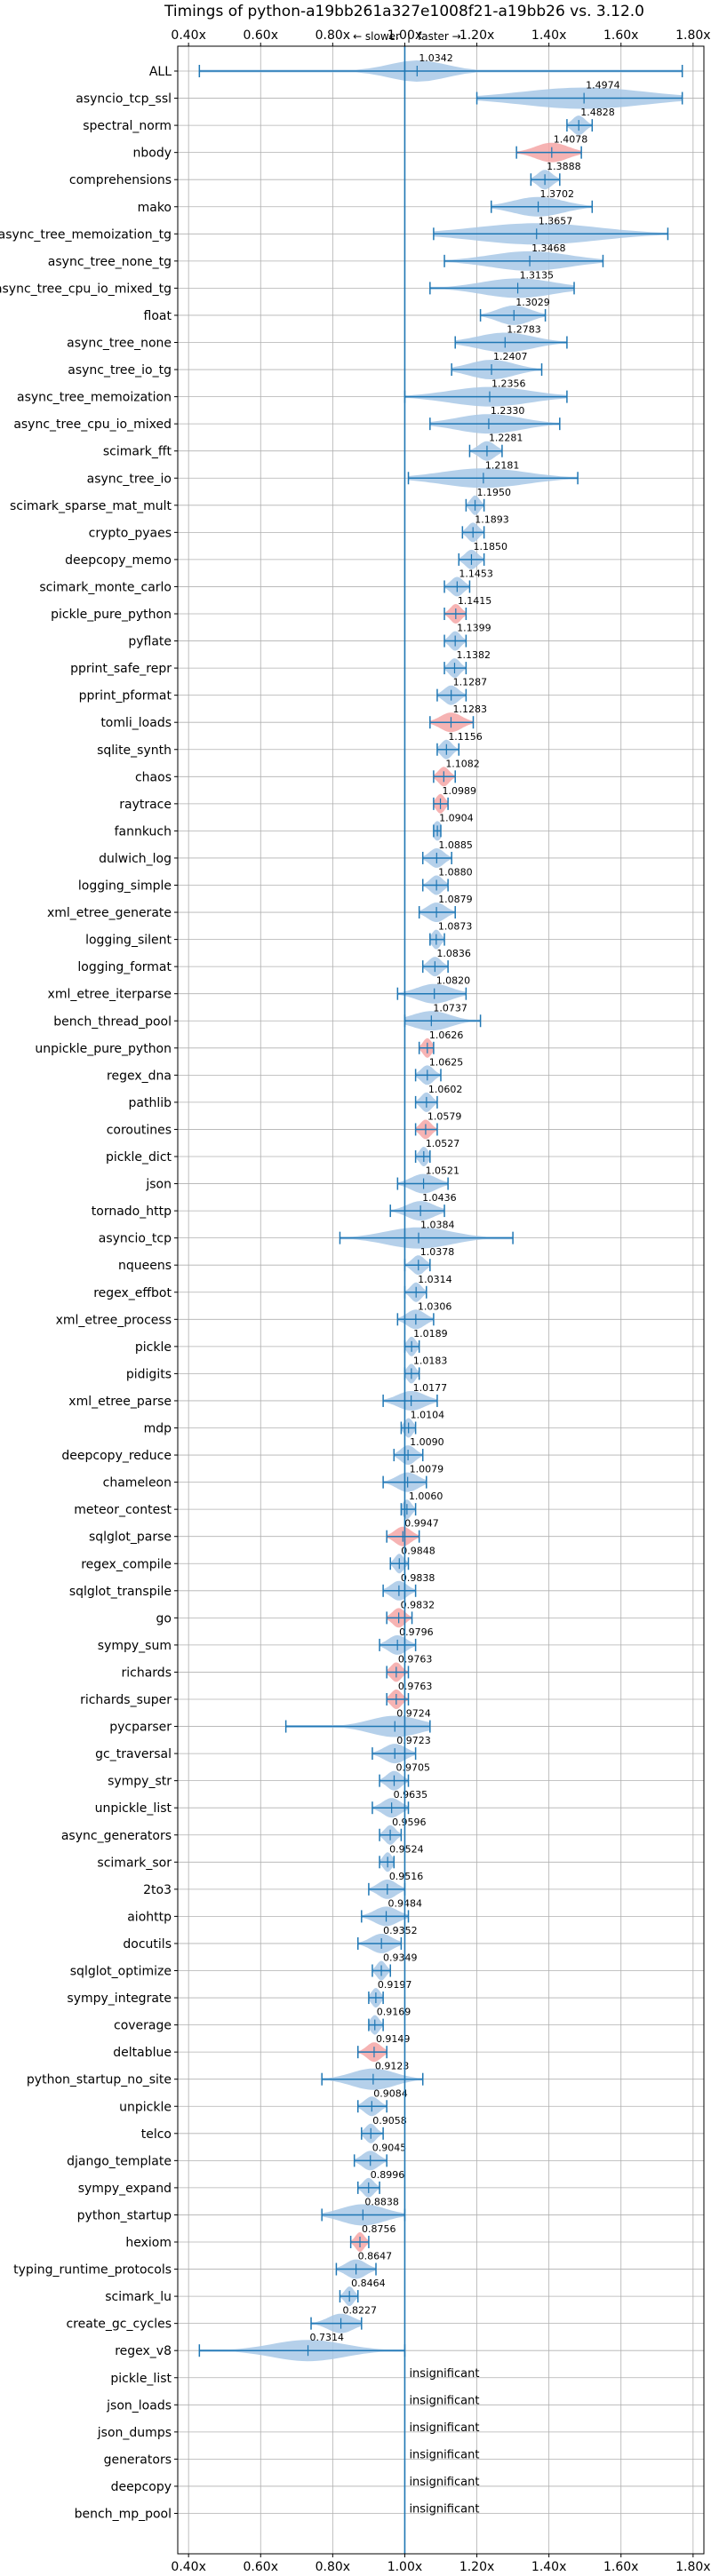  I want to click on benchmark-value-label: 0.9848, so click(418, 1550).